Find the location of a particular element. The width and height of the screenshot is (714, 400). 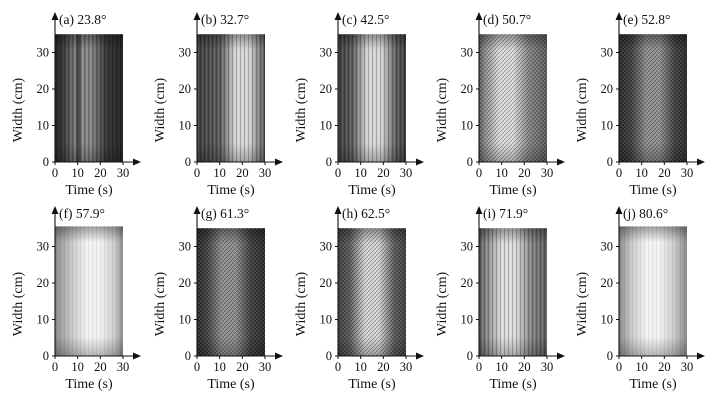

panel-title: (h) 62.5° is located at coordinates (366, 213).